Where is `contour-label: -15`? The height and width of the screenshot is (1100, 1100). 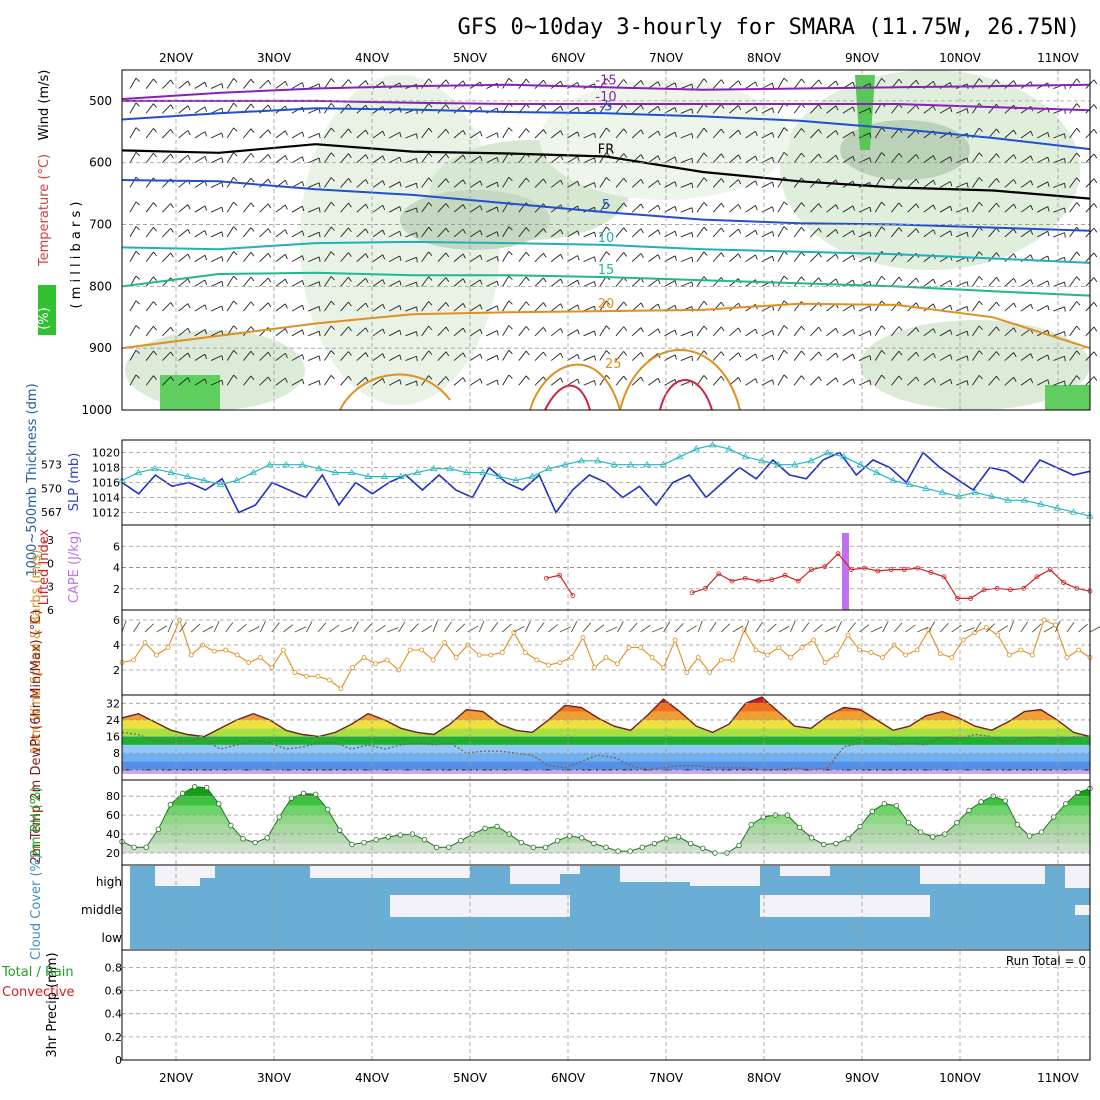 contour-label: -15 is located at coordinates (605, 80).